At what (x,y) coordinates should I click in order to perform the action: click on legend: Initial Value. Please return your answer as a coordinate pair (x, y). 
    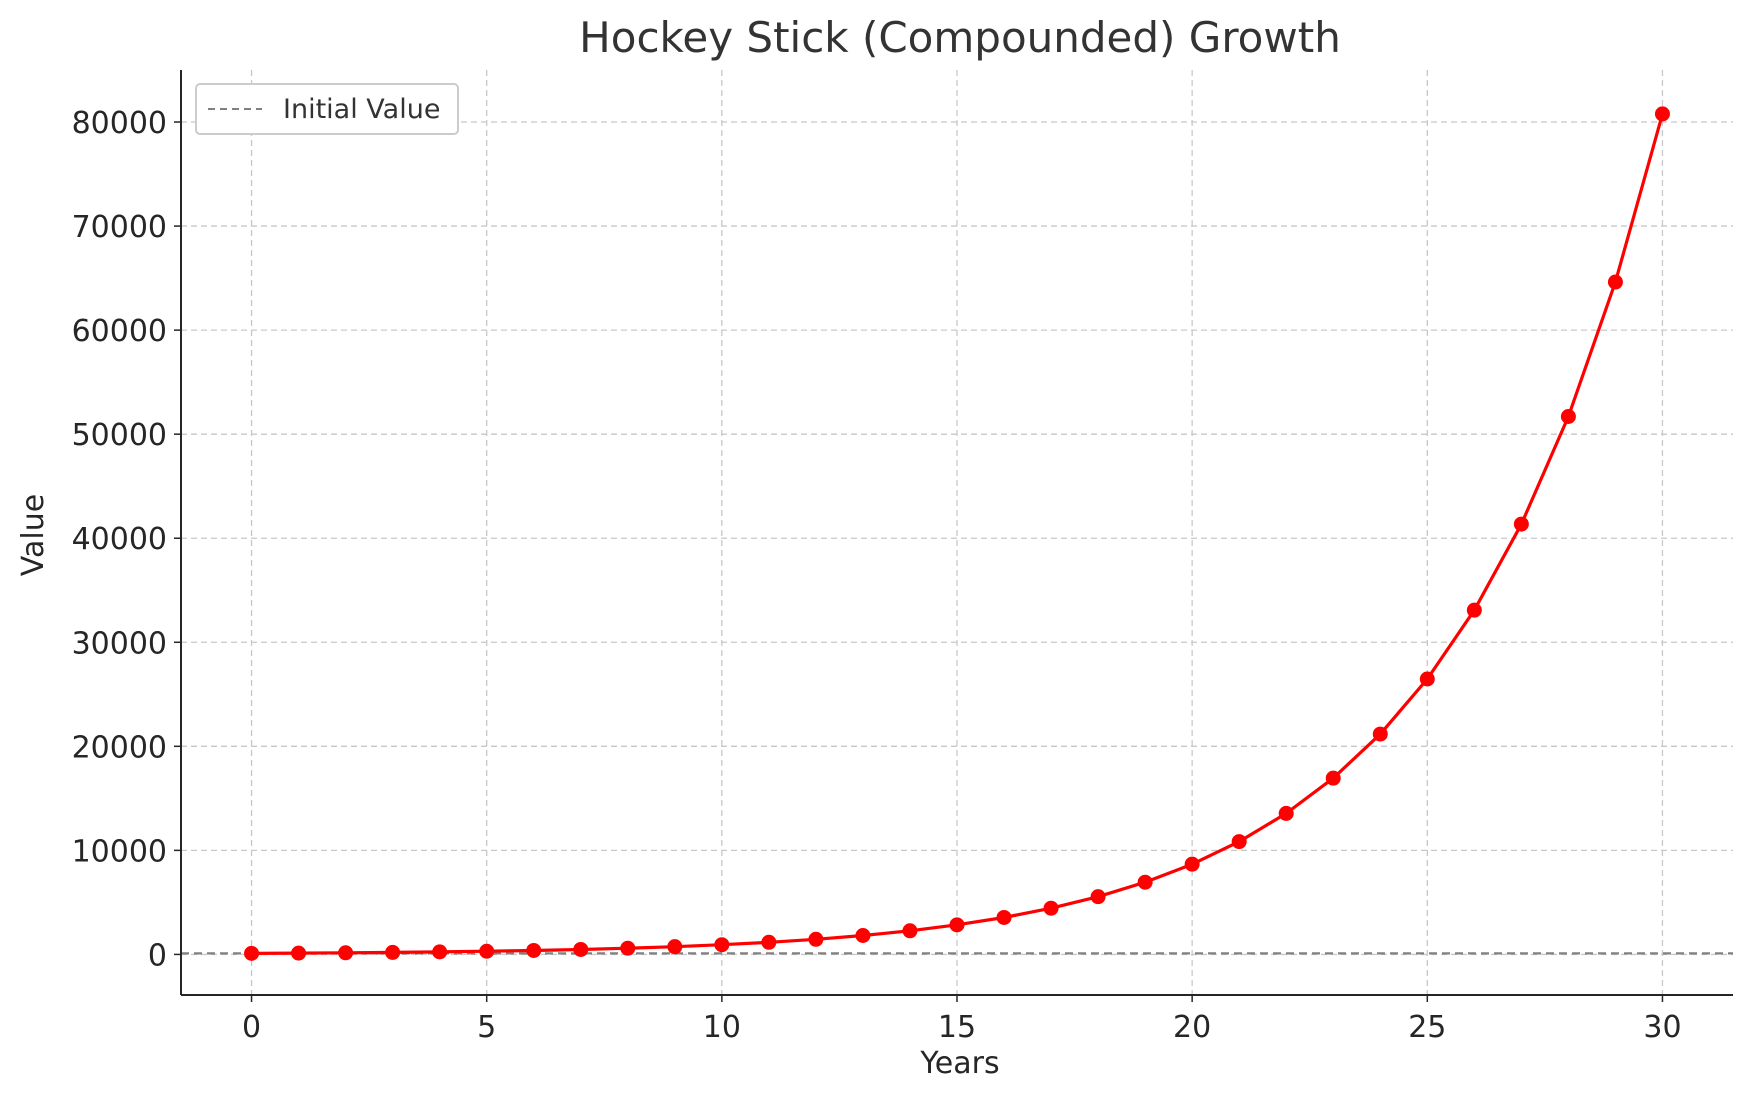
    Looking at the image, I should click on (327, 109).